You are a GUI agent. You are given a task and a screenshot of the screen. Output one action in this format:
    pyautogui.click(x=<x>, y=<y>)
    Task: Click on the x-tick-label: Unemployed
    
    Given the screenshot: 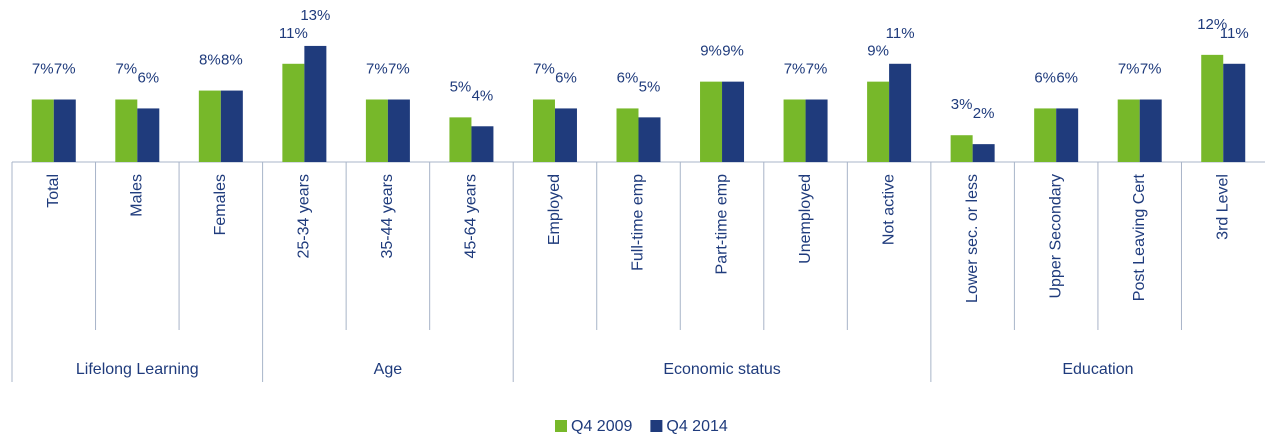 What is the action you would take?
    pyautogui.click(x=805, y=219)
    